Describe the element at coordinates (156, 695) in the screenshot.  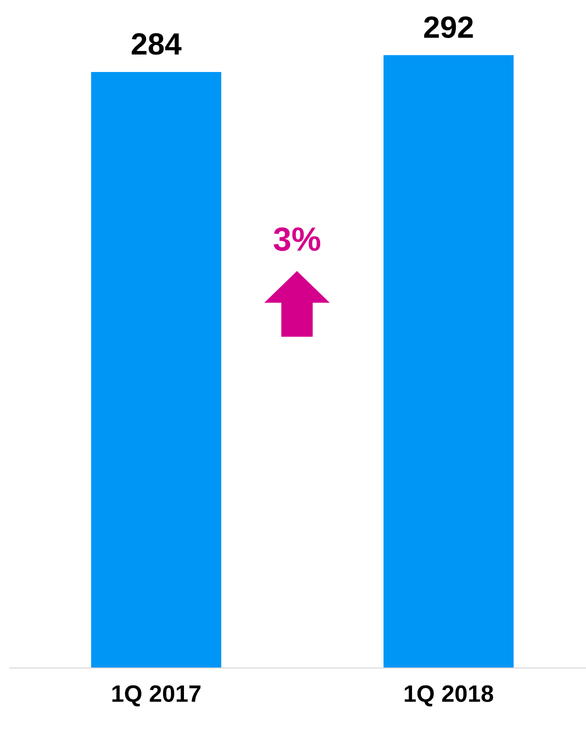
I see `x-tick-label: 1Q 2017` at that location.